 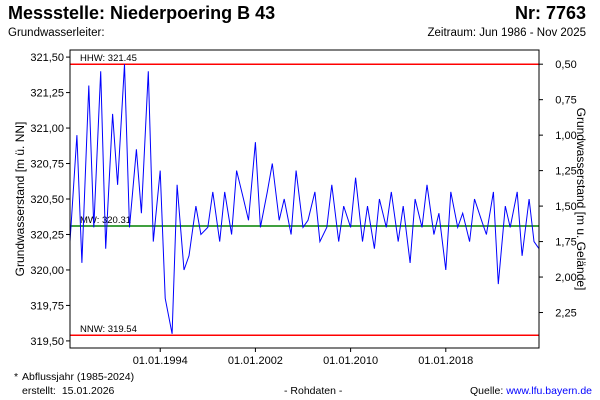 What do you see at coordinates (487, 391) in the screenshot?
I see `source-label: Quelle:` at bounding box center [487, 391].